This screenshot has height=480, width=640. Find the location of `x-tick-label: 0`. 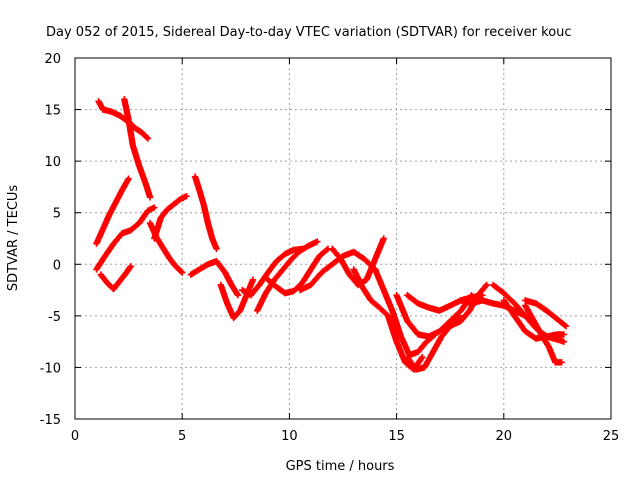

x-tick-label: 0 is located at coordinates (75, 436).